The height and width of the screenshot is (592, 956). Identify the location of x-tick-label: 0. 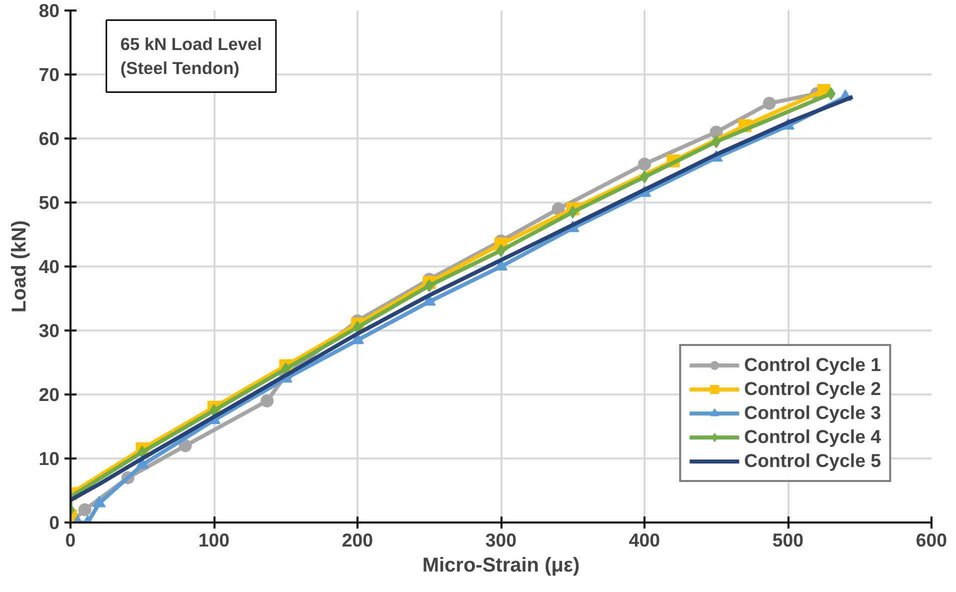
(70, 540).